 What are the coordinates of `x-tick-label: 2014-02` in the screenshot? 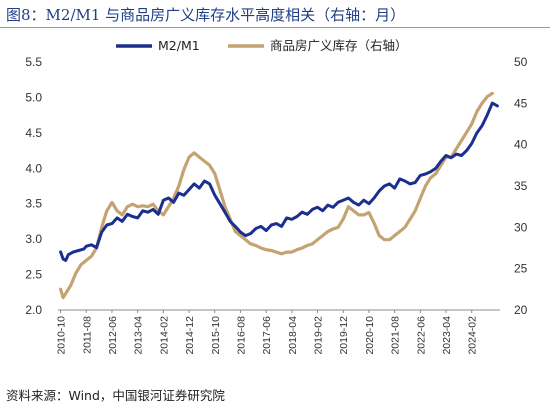 It's located at (164, 335).